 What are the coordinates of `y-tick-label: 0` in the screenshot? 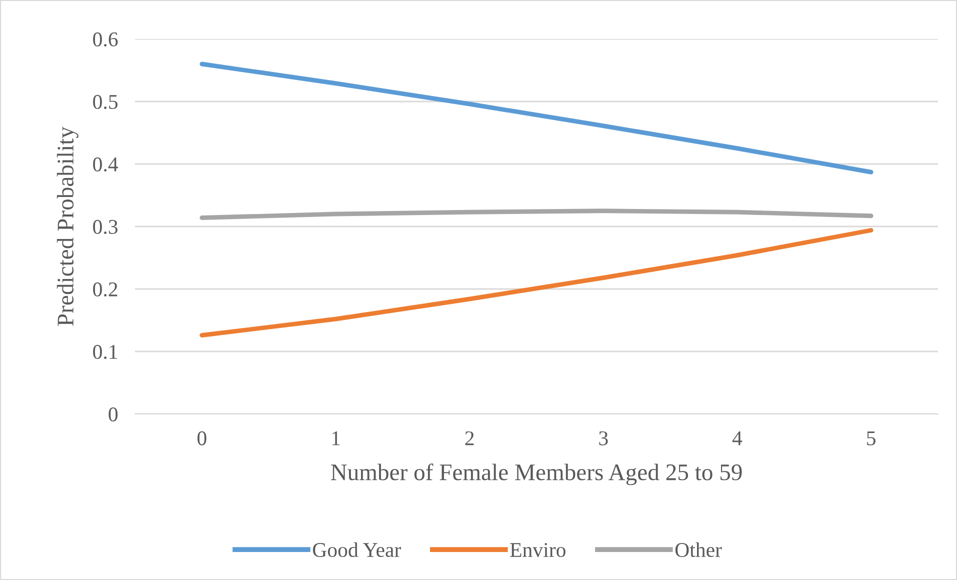 It's located at (113, 414).